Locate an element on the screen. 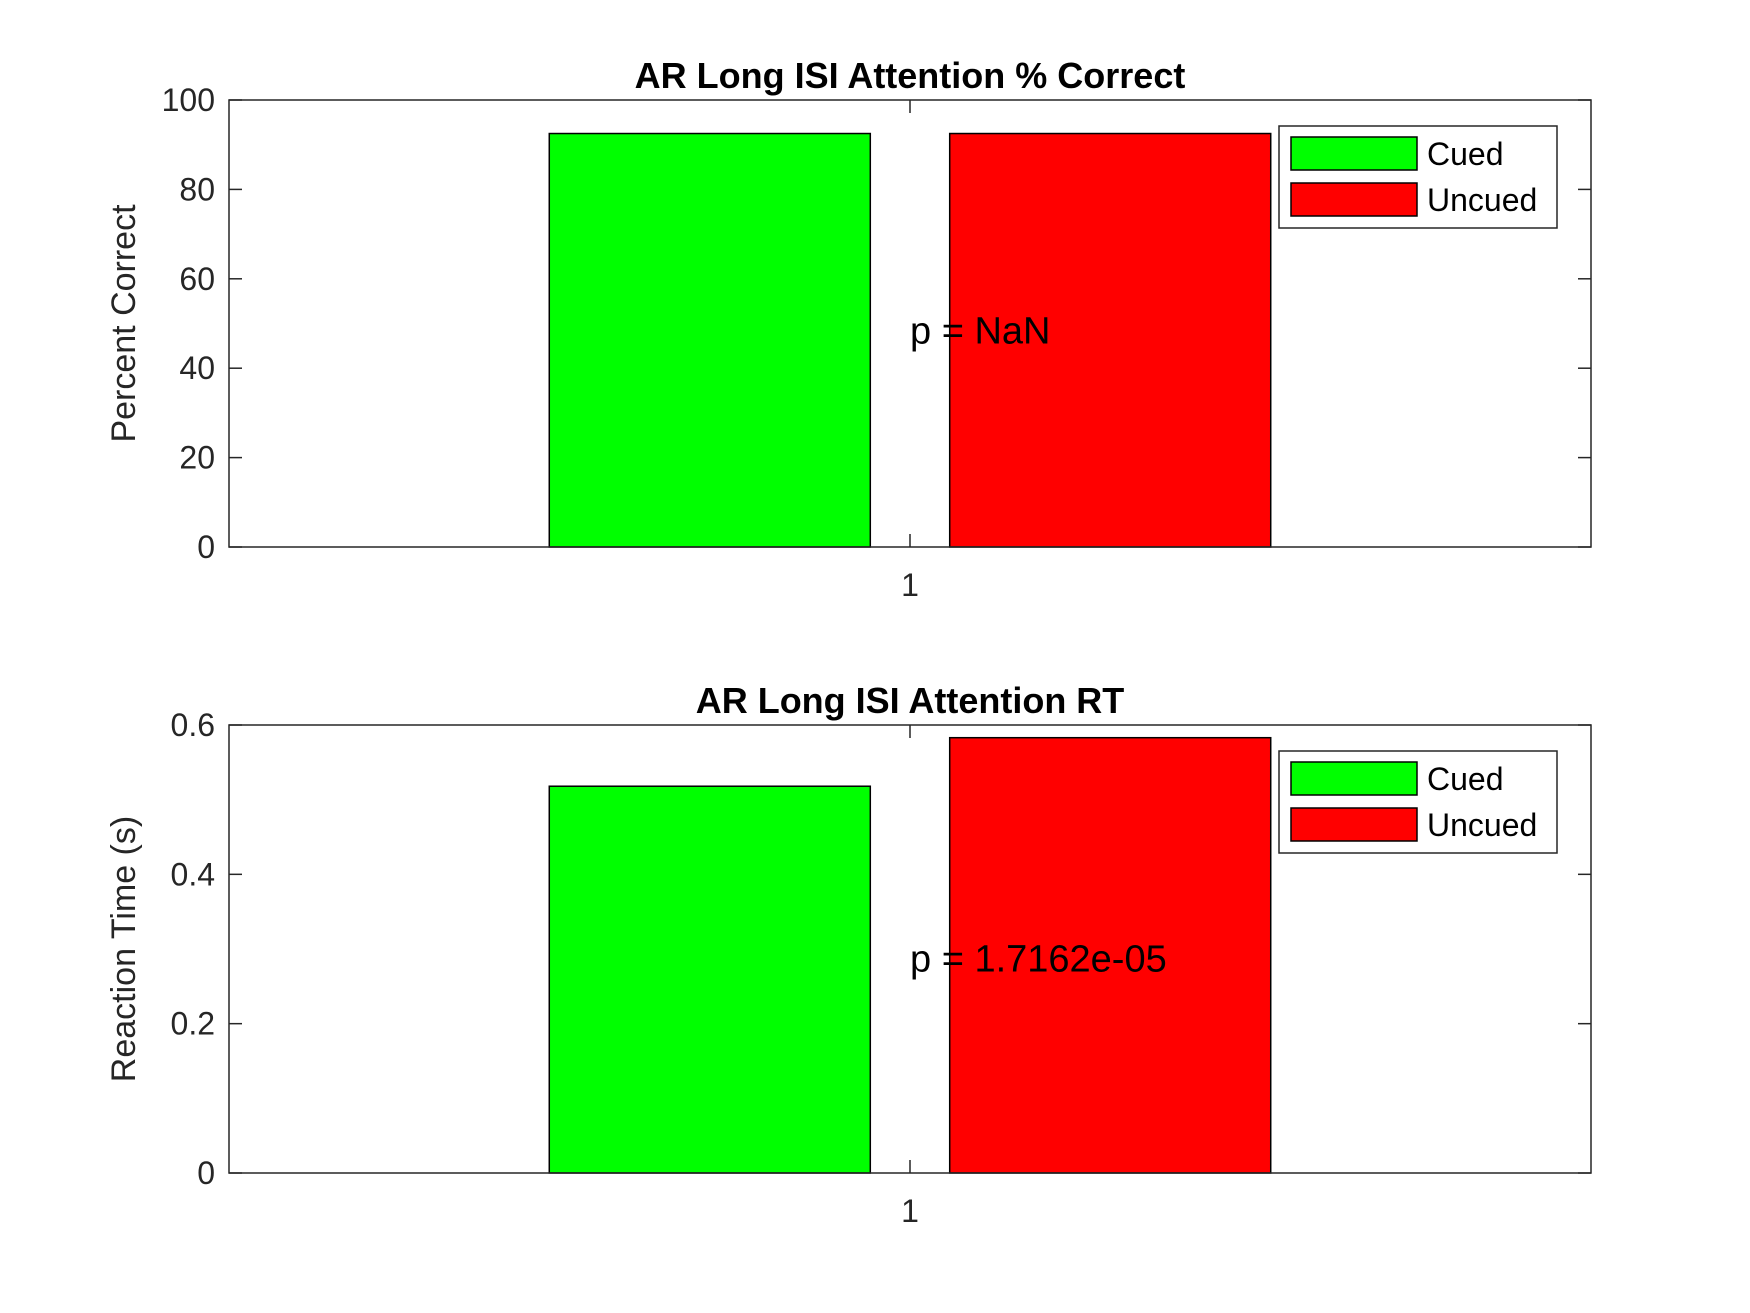 The image size is (1750, 1313). y-tick-label: 0.6 is located at coordinates (193, 725).